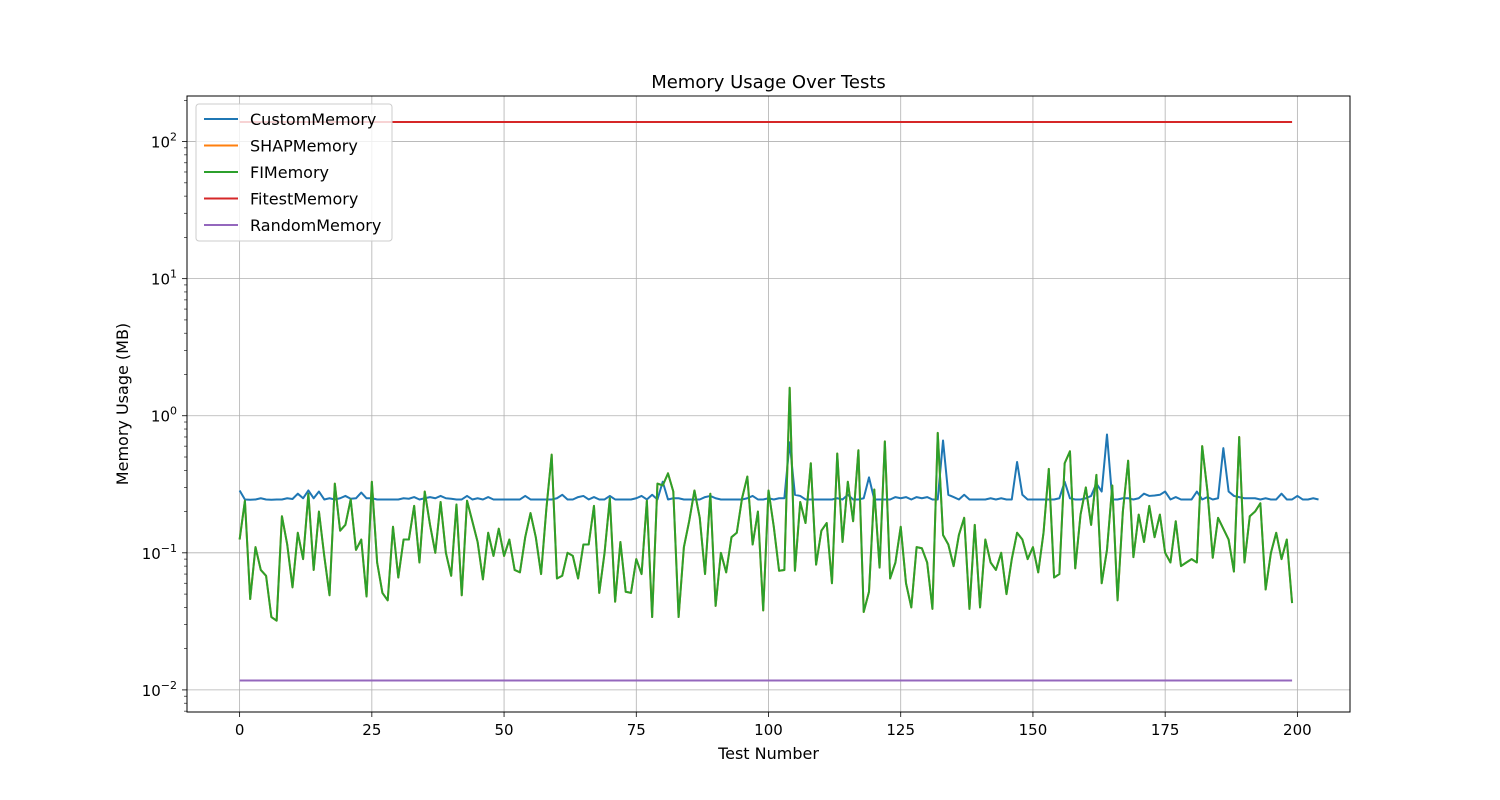 Image resolution: width=1500 pixels, height=800 pixels. I want to click on x-tick-label: 125, so click(900, 730).